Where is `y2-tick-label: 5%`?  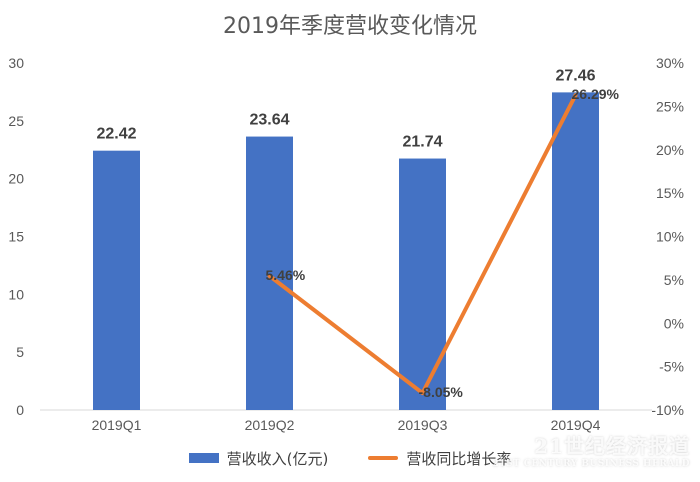 y2-tick-label: 5% is located at coordinates (674, 280).